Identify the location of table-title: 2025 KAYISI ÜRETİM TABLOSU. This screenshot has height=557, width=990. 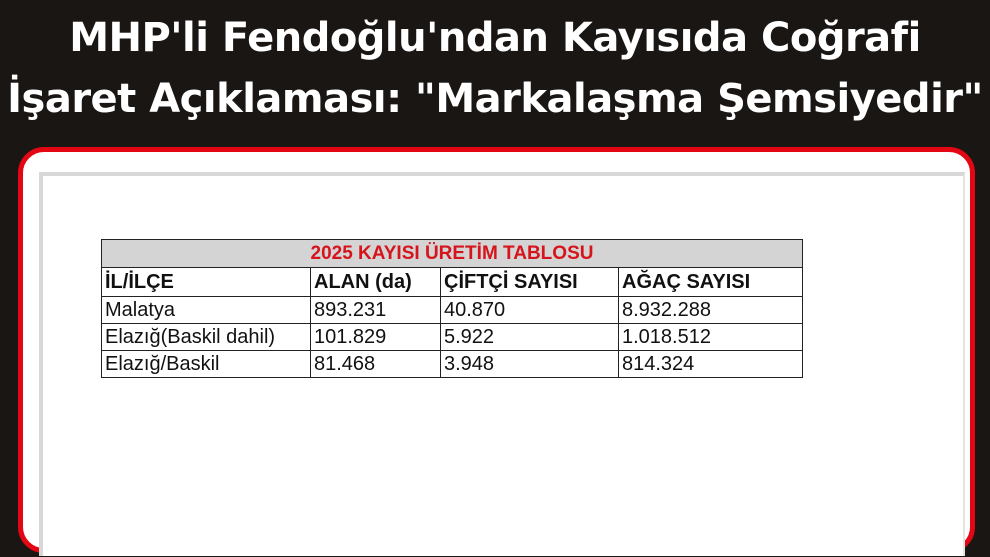
(452, 253).